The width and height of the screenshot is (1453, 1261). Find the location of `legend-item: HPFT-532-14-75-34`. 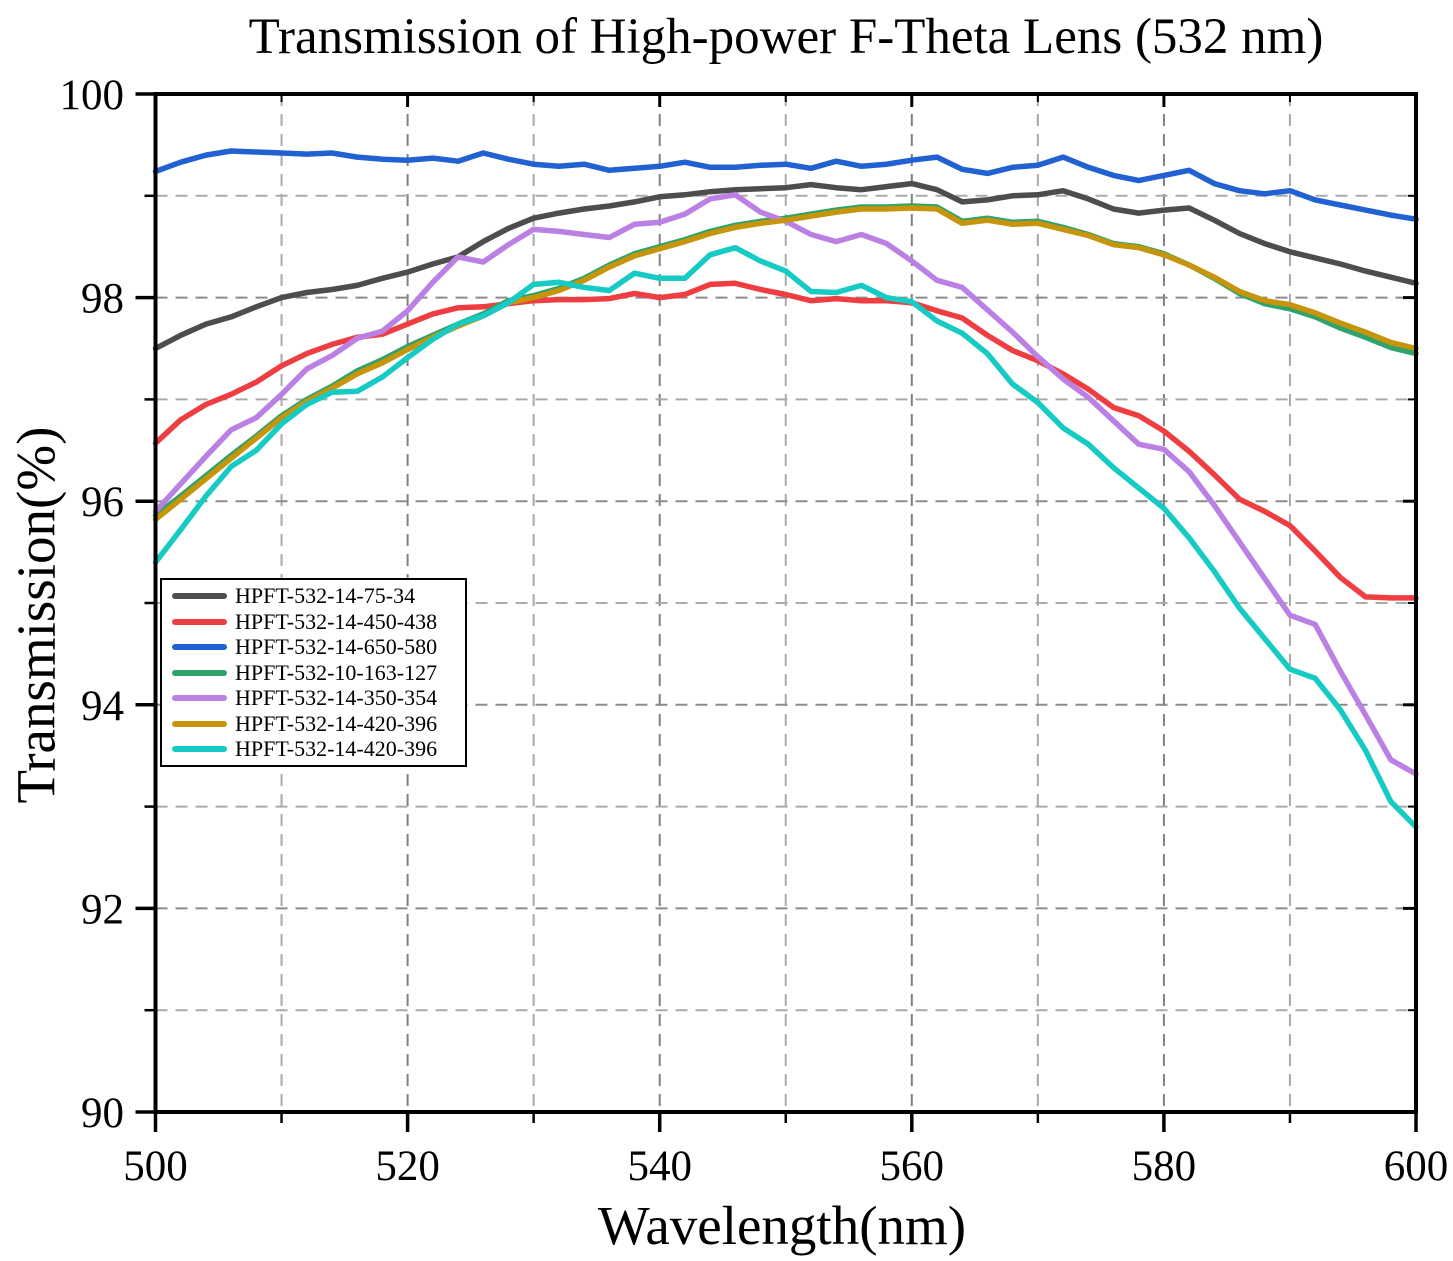

legend-item: HPFT-532-14-75-34 is located at coordinates (313, 596).